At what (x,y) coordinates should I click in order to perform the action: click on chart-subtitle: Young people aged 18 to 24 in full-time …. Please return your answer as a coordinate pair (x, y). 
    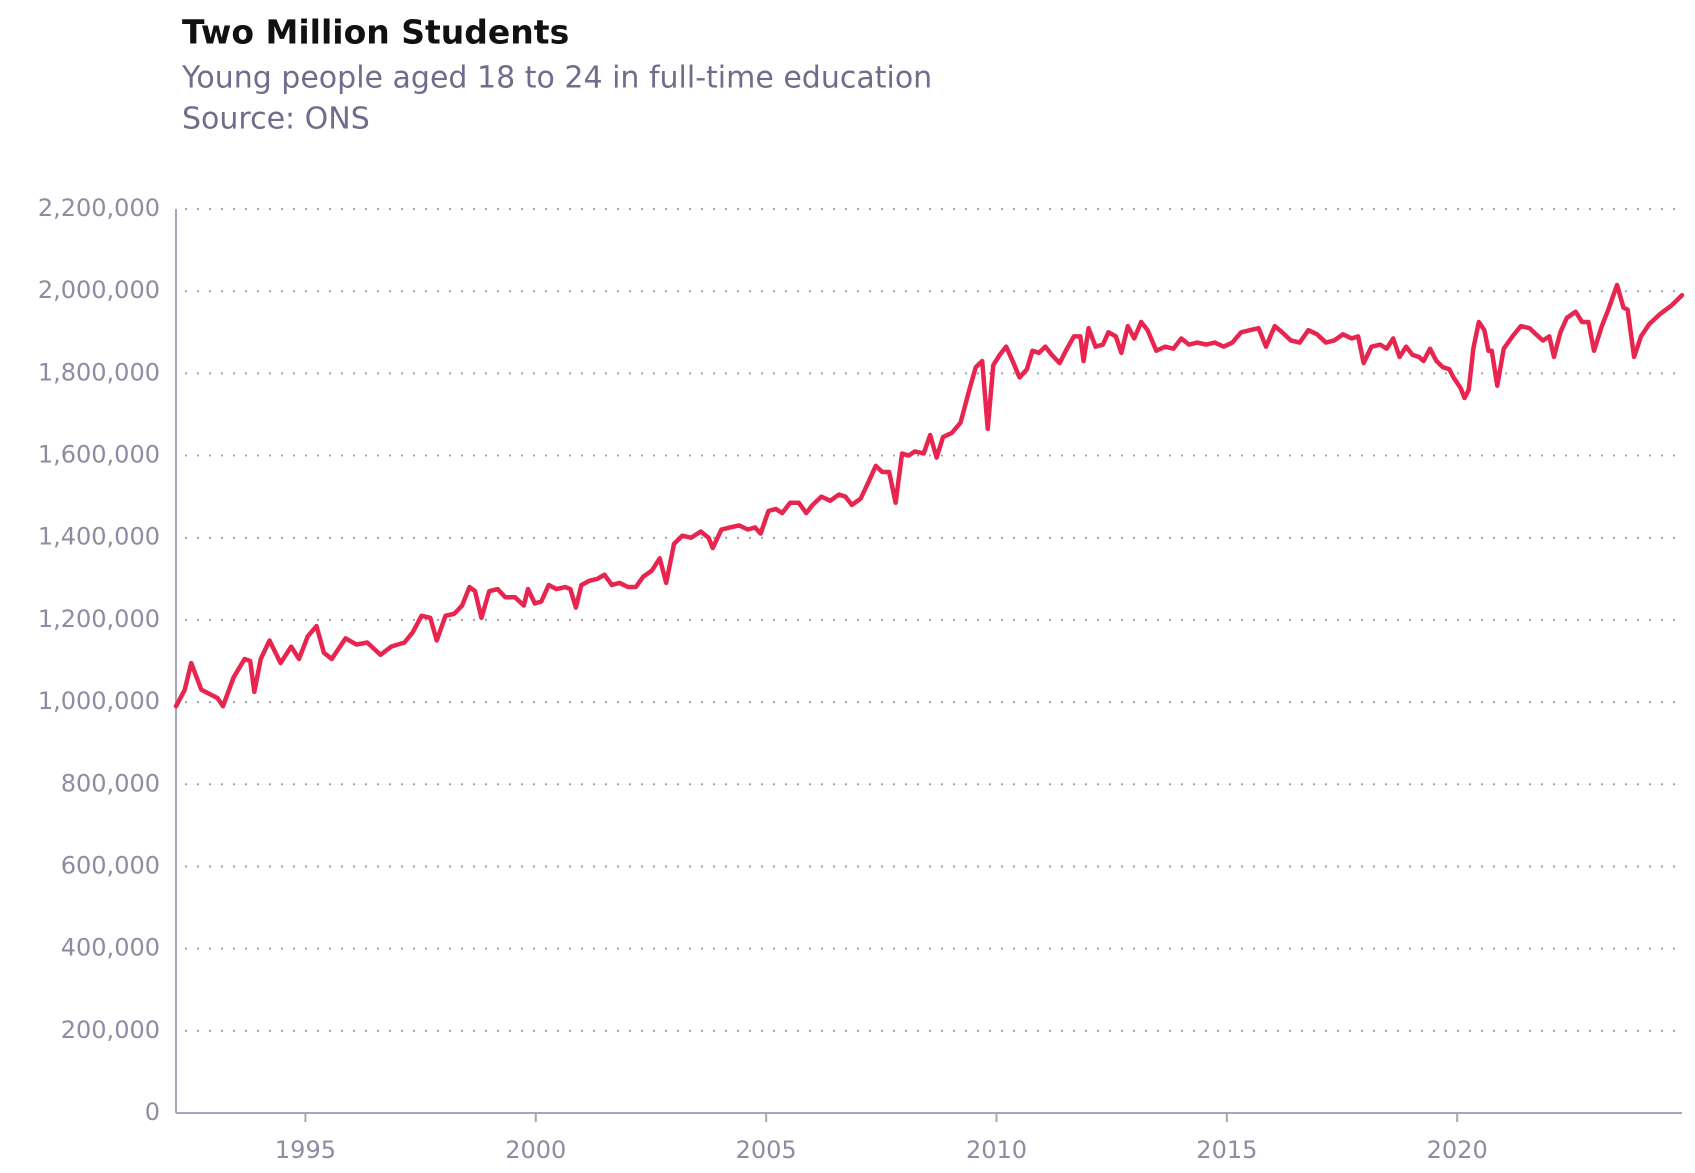
    Looking at the image, I should click on (556, 78).